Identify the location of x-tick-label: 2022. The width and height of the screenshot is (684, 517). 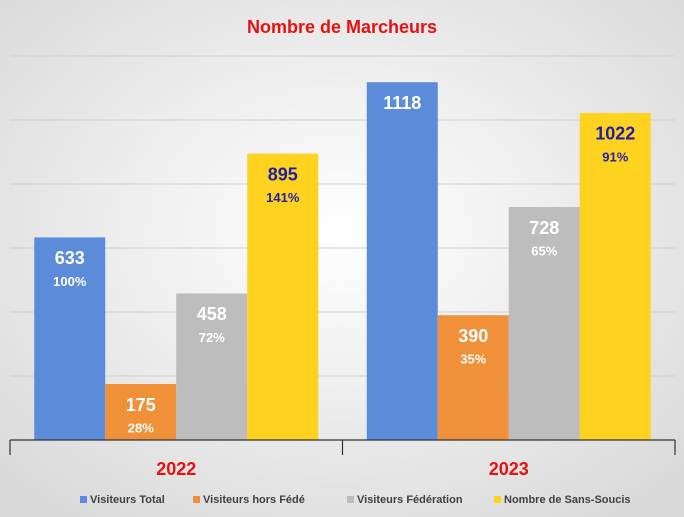
(176, 469).